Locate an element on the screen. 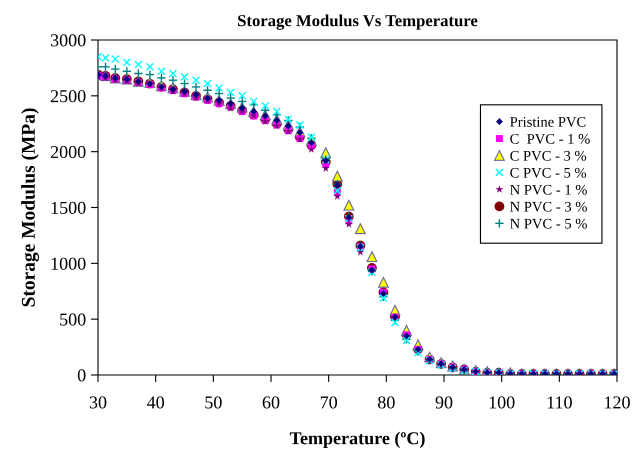  legend-label: C PVC - 1 % is located at coordinates (550, 139).